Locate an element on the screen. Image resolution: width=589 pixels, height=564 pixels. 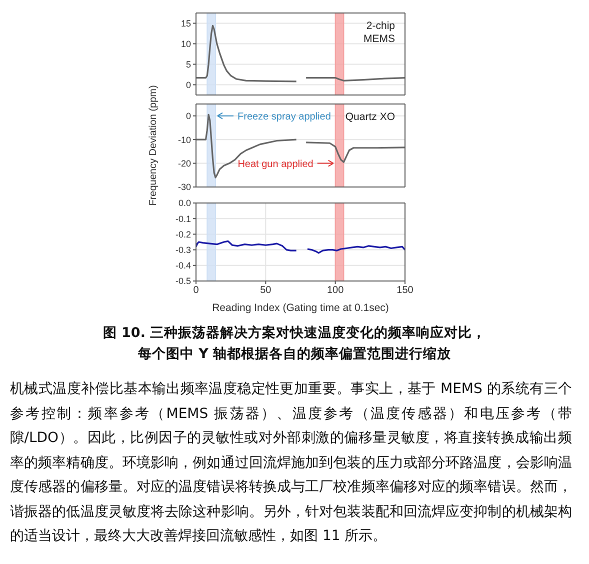
x-tick-label: 0 is located at coordinates (196, 290).